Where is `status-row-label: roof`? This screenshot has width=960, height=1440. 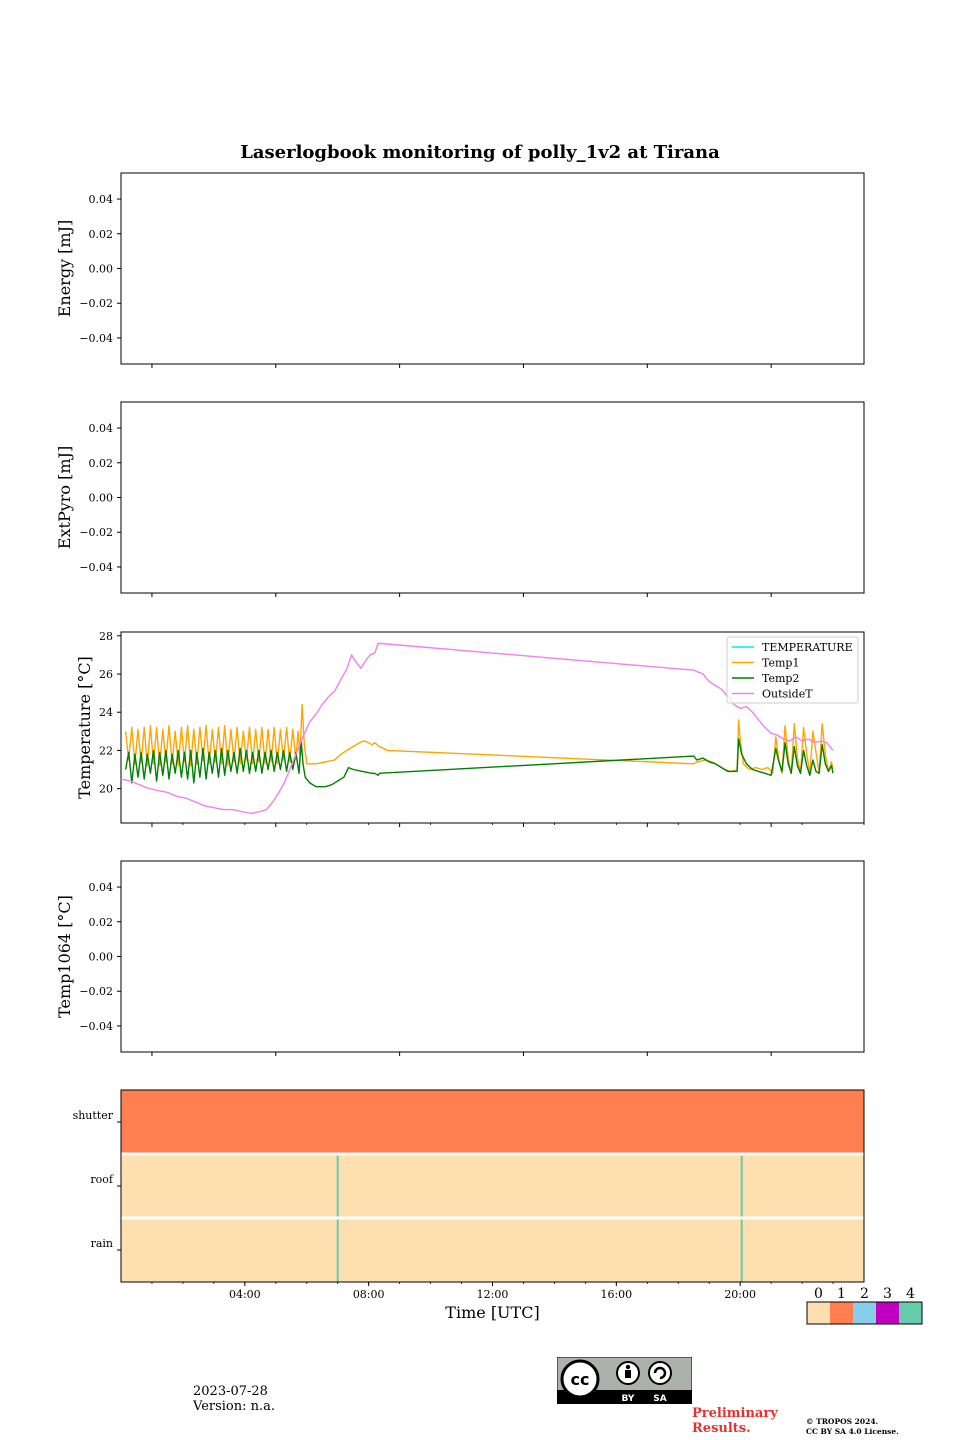
status-row-label: roof is located at coordinates (102, 1179).